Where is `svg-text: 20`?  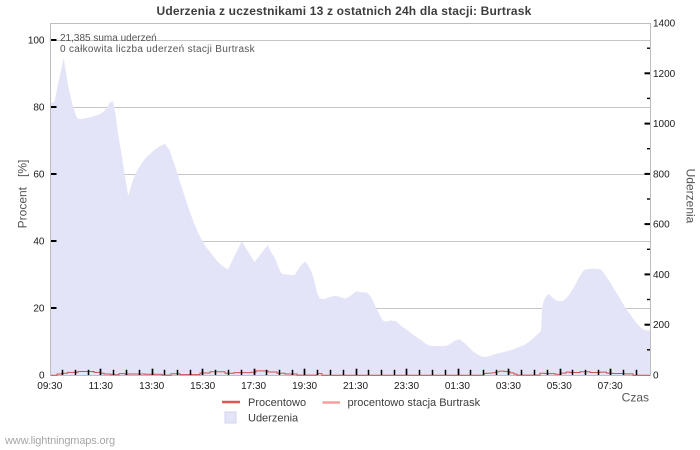 svg-text: 20 is located at coordinates (39, 309).